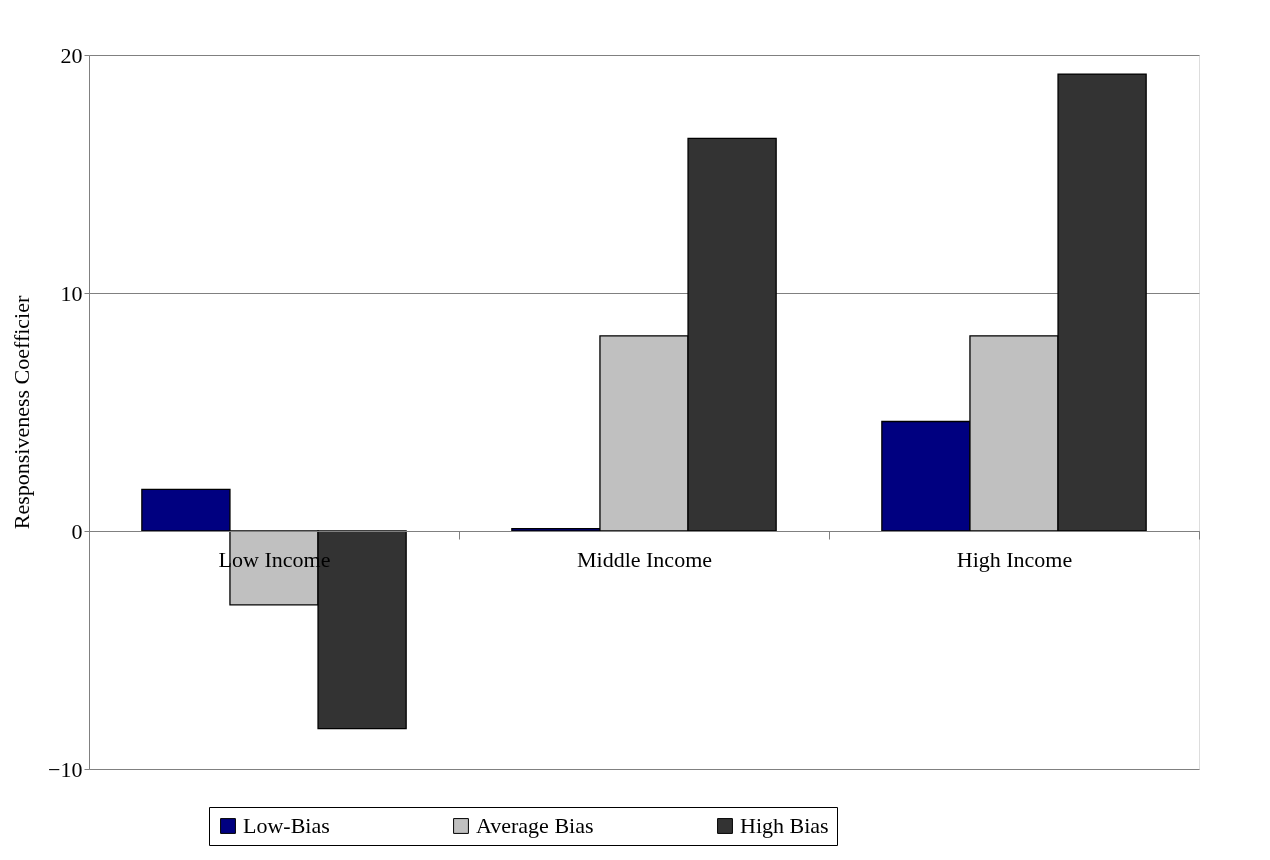 The image size is (1270, 860). What do you see at coordinates (784, 825) in the screenshot?
I see `legend-label: High Bias` at bounding box center [784, 825].